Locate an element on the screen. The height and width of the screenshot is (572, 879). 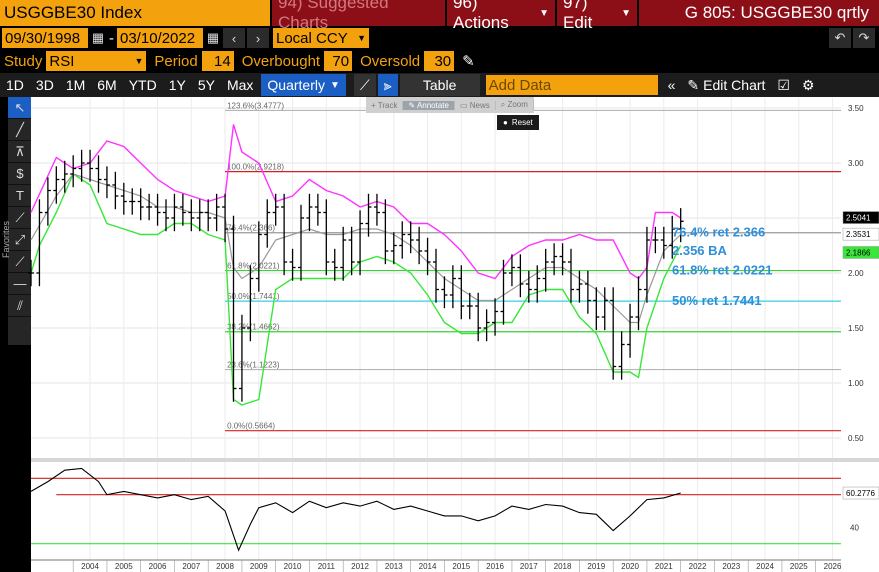
study-value: RSI is located at coordinates (62, 61).